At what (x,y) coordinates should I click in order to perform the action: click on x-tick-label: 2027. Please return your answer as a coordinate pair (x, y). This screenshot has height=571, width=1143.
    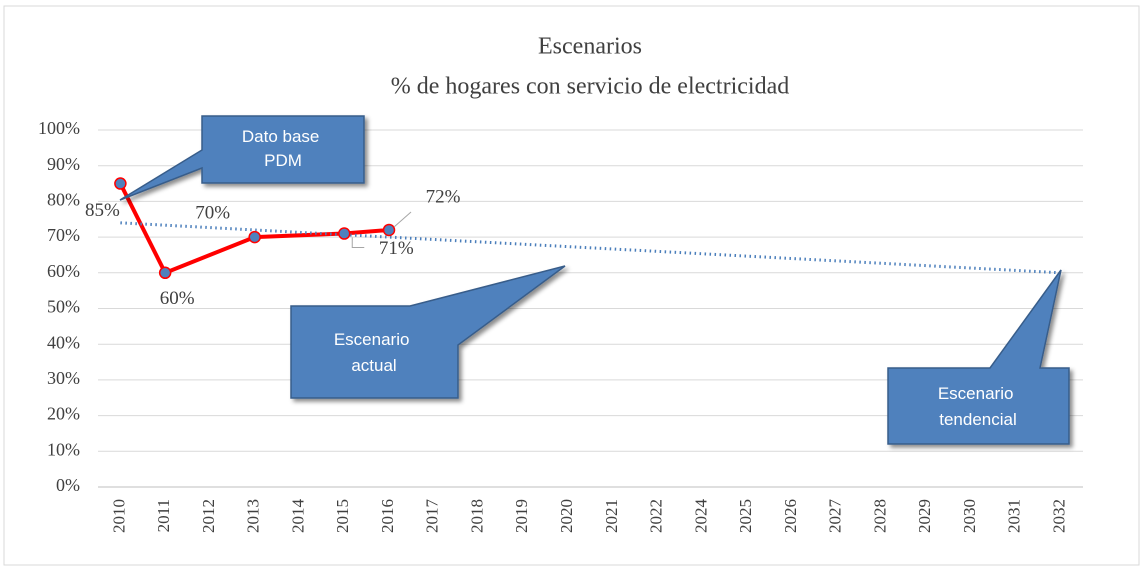
    Looking at the image, I should click on (835, 516).